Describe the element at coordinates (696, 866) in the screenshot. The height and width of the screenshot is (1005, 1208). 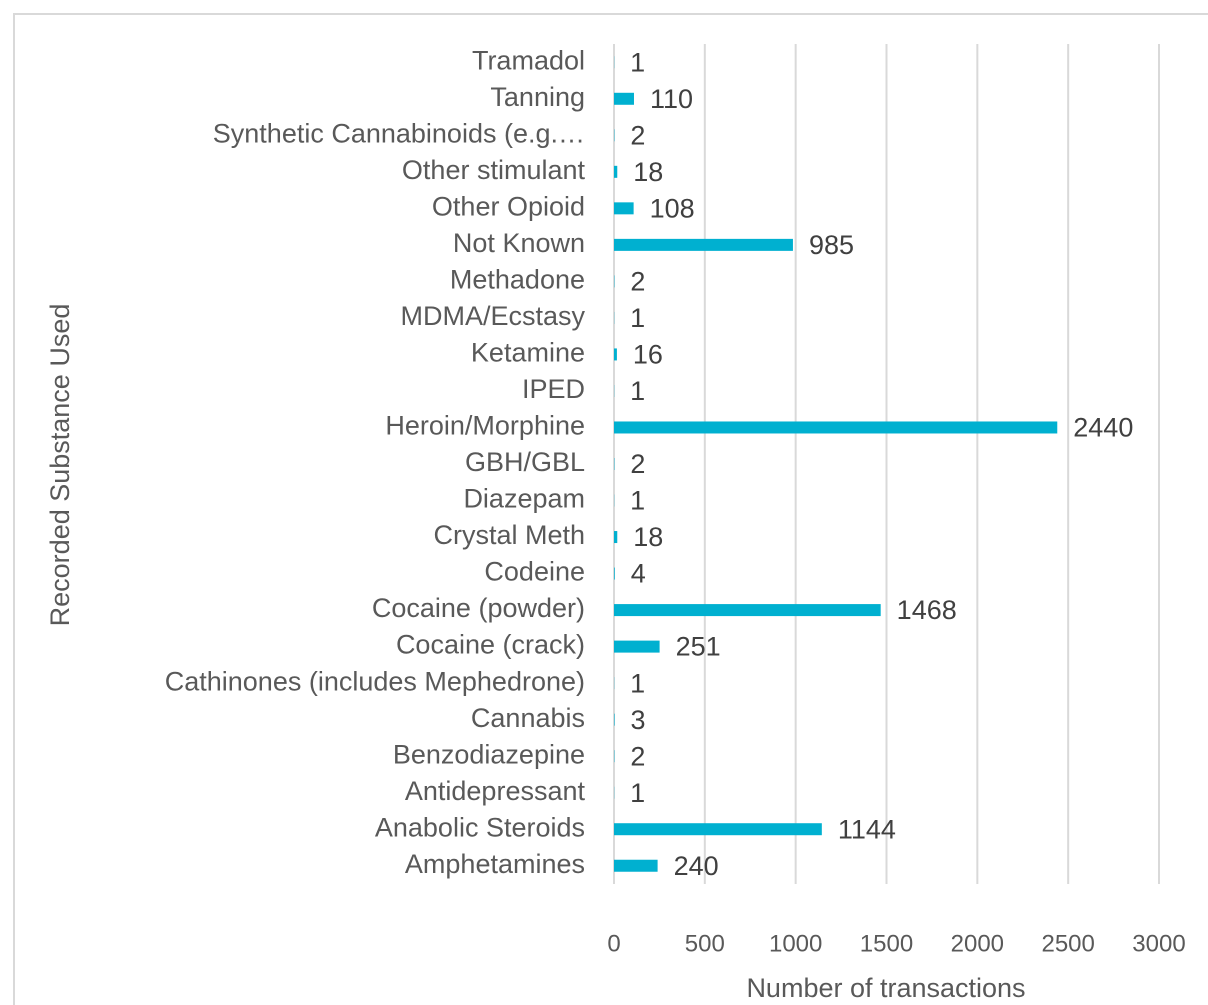
I see `data-label: 240` at that location.